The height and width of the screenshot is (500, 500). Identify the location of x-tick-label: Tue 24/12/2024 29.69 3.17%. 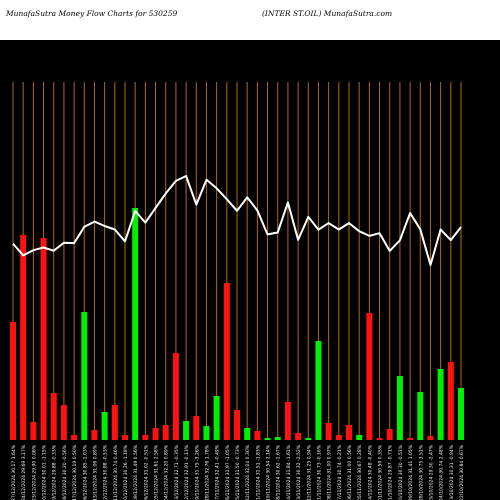
(24, 472).